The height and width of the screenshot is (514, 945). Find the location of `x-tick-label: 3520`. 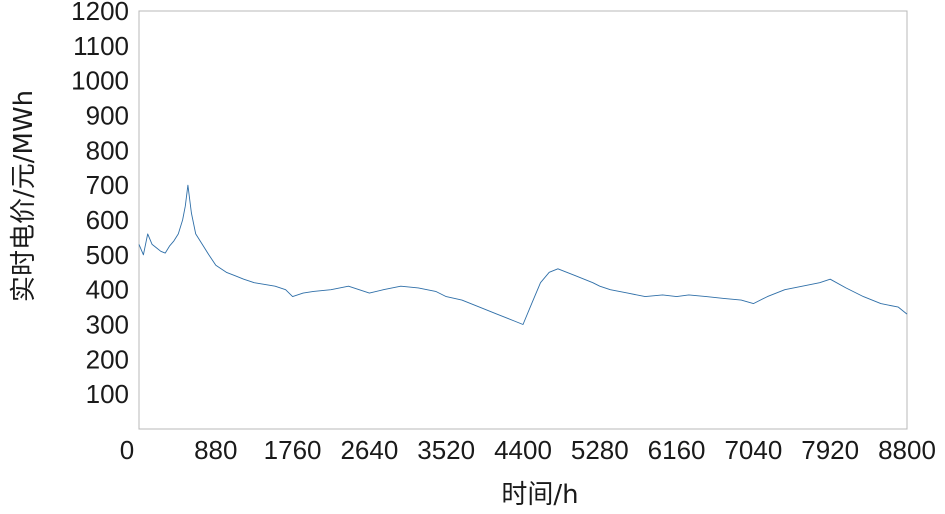

x-tick-label: 3520 is located at coordinates (446, 450).